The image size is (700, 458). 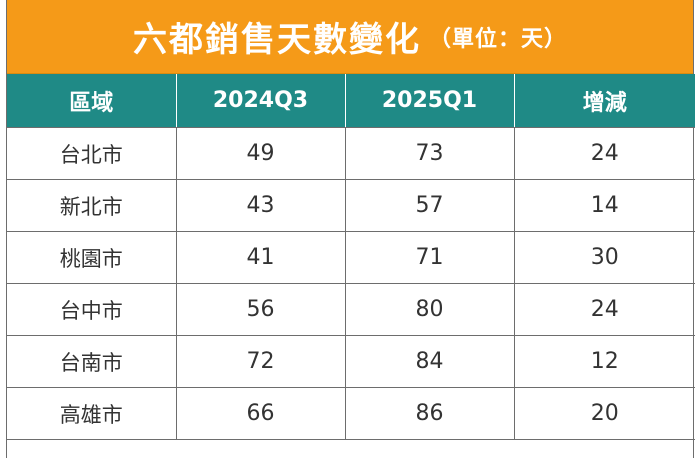 I want to click on value-2025q1-cell: 73, so click(x=430, y=153).